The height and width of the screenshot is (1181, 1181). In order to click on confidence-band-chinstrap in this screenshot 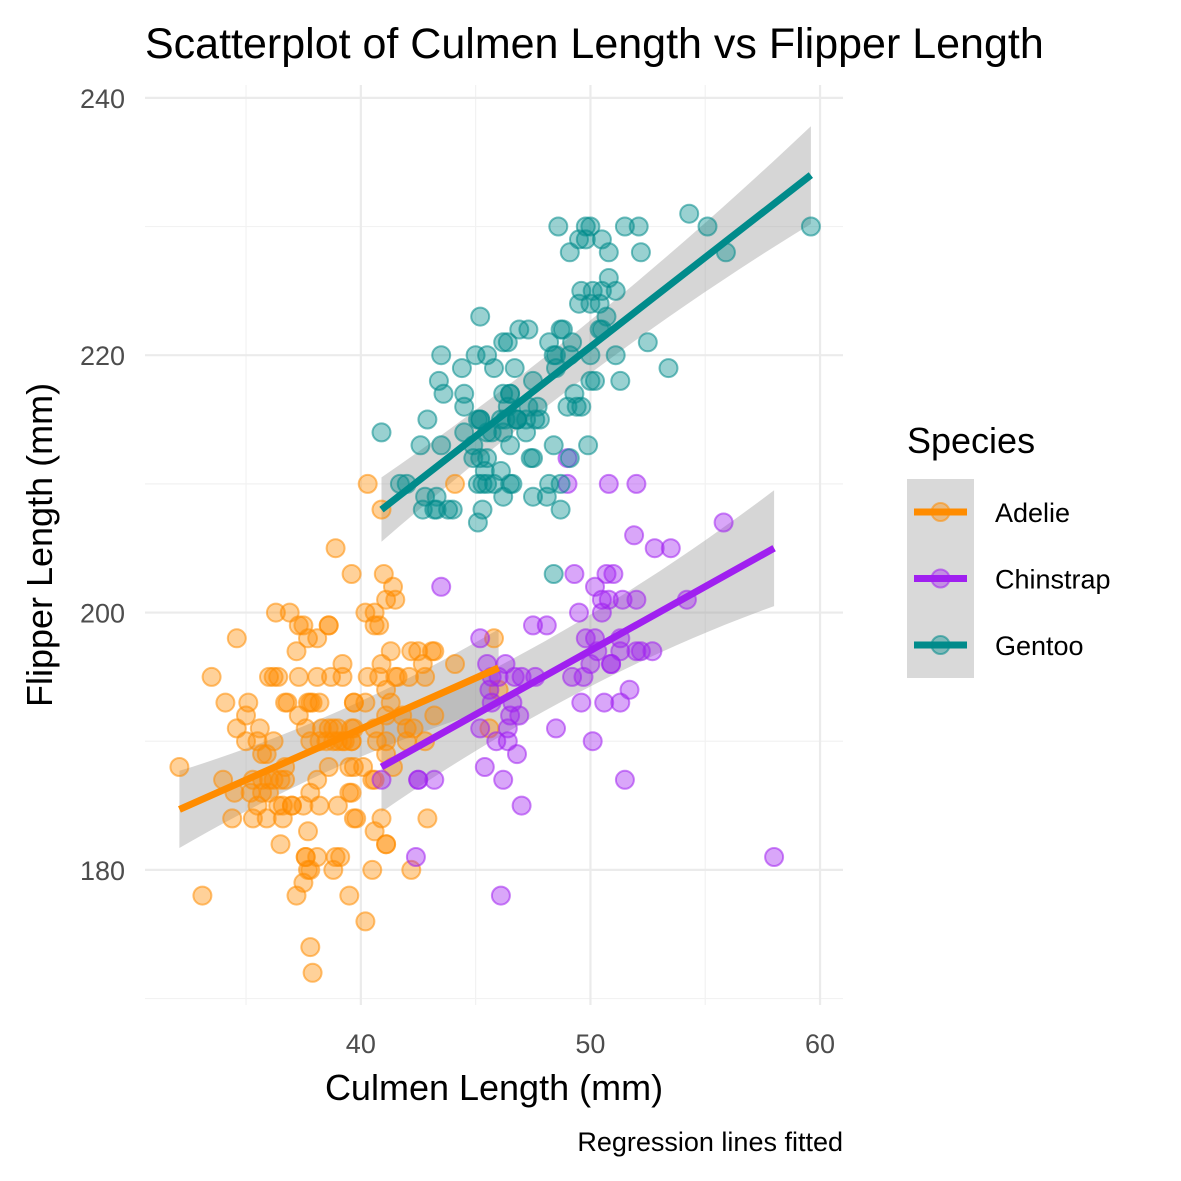, I will do `click(578, 651)`.